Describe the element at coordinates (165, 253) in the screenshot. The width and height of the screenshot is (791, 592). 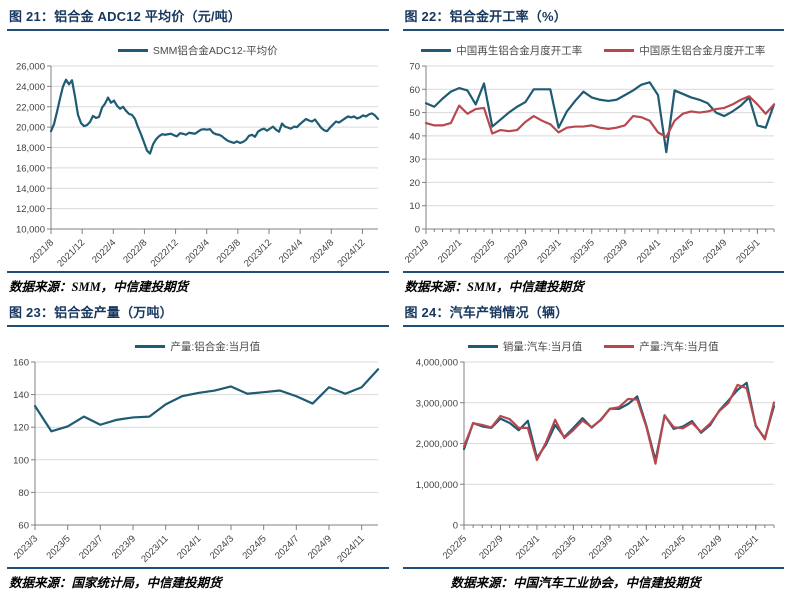
I see `svg-text: 2022/12` at that location.